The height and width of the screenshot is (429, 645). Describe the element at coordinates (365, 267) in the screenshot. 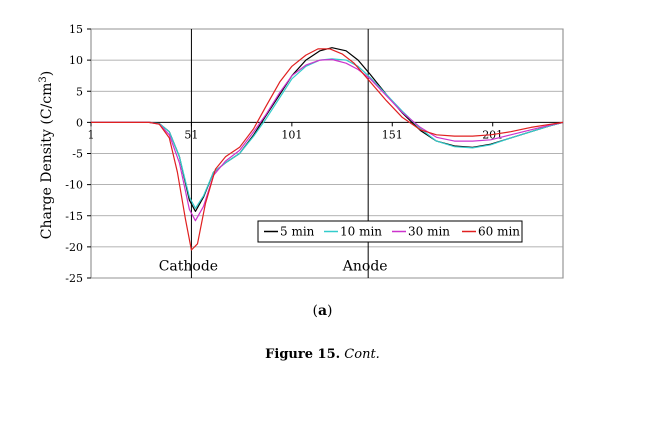

I see `region-label-anode: Anode` at that location.